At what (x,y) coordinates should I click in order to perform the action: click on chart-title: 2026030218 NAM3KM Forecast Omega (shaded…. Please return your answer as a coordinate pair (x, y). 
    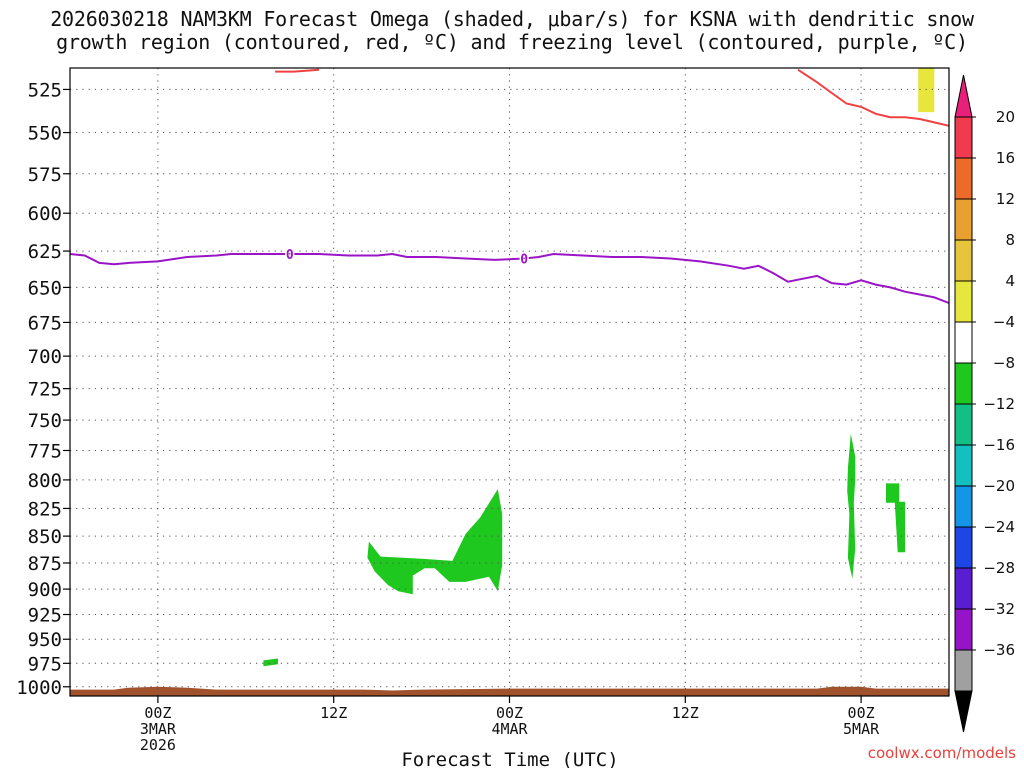
    Looking at the image, I should click on (512, 19).